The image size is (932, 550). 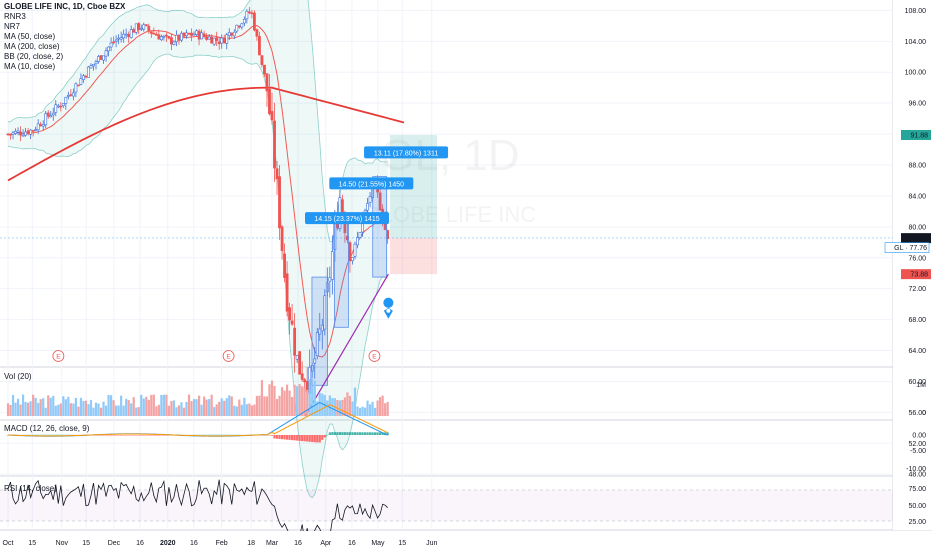 I want to click on time-tick: Apr, so click(x=326, y=543).